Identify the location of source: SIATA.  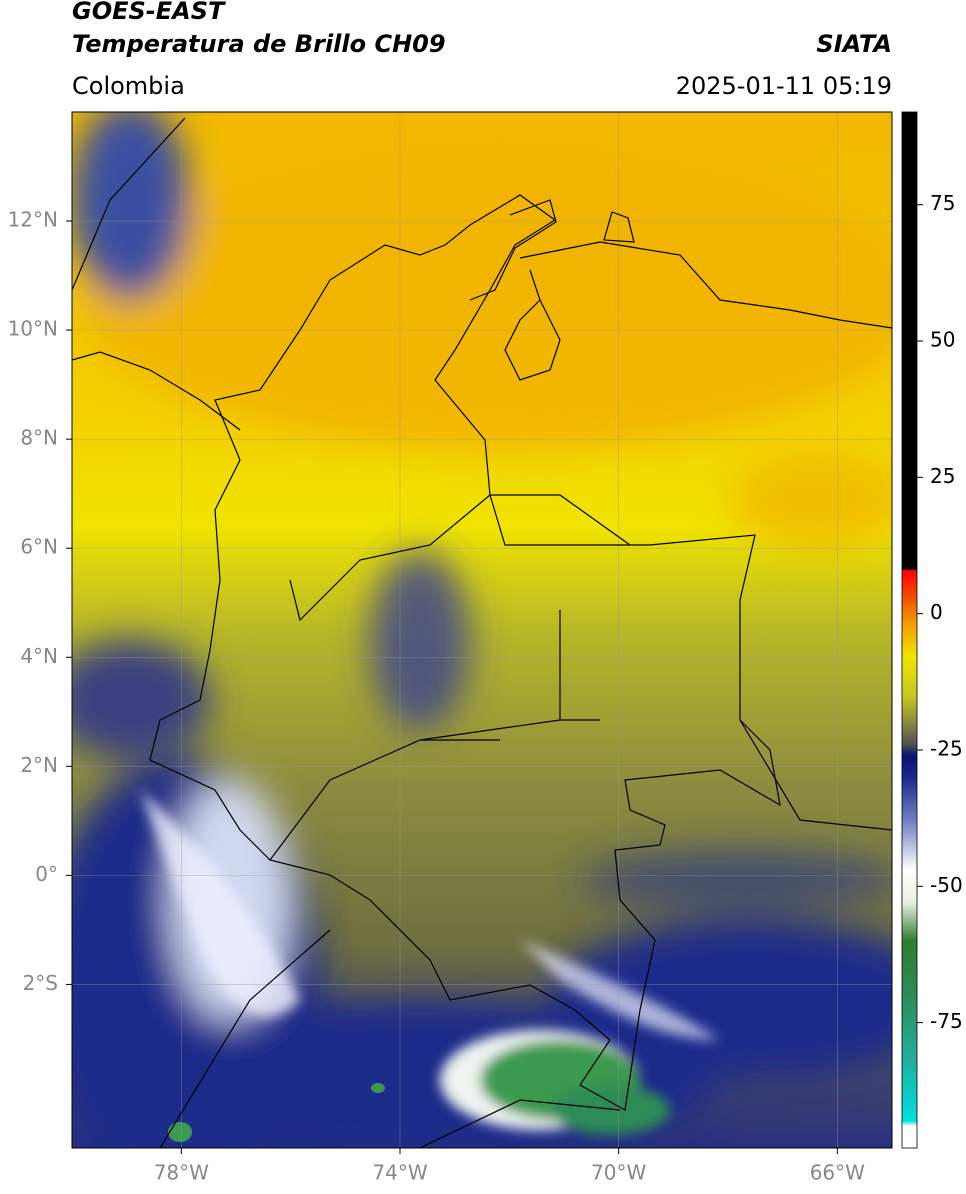
(854, 44).